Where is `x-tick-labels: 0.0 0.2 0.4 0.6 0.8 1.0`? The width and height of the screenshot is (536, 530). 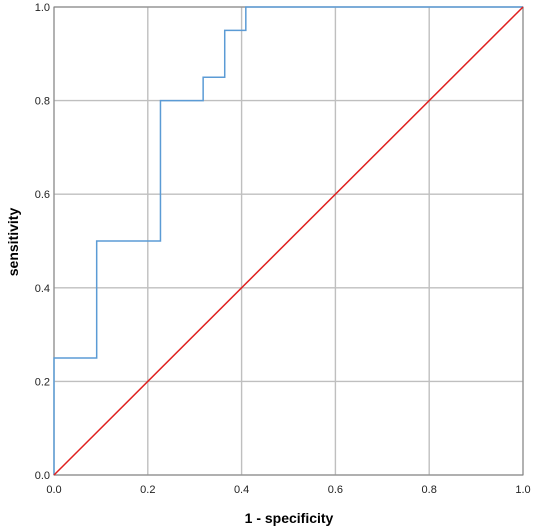
x-tick-labels: 0.0 0.2 0.4 0.6 0.8 1.0 is located at coordinates (288, 490).